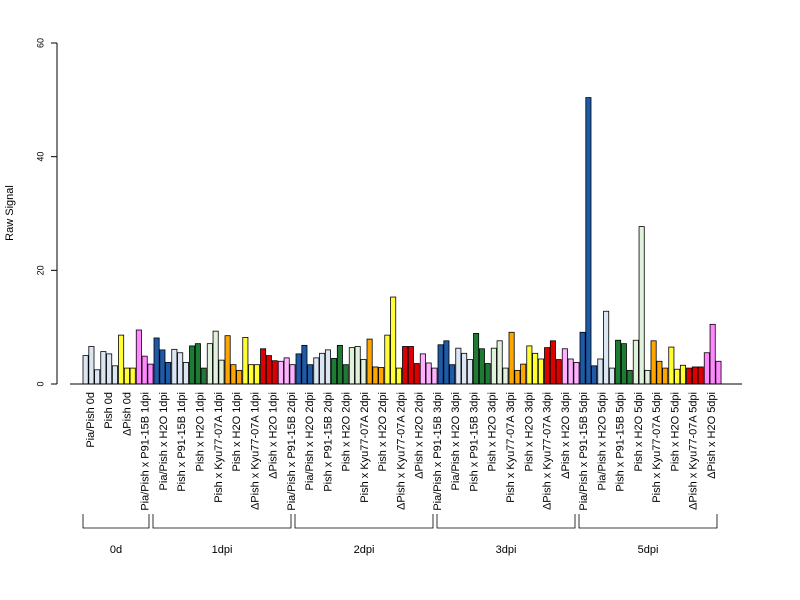  What do you see at coordinates (10, 213) in the screenshot?
I see `y-axis-title: Raw Signal` at bounding box center [10, 213].